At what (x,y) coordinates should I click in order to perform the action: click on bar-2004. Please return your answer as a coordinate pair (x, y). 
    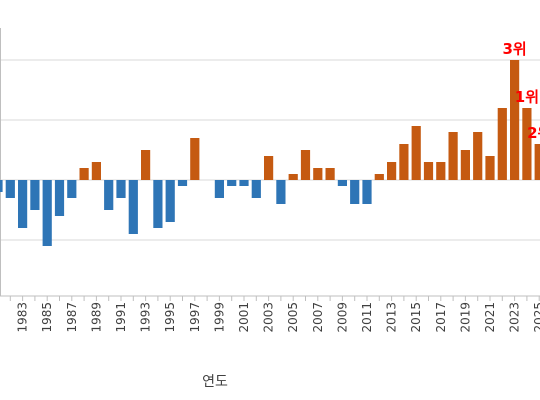
    Looking at the image, I should click on (281, 192).